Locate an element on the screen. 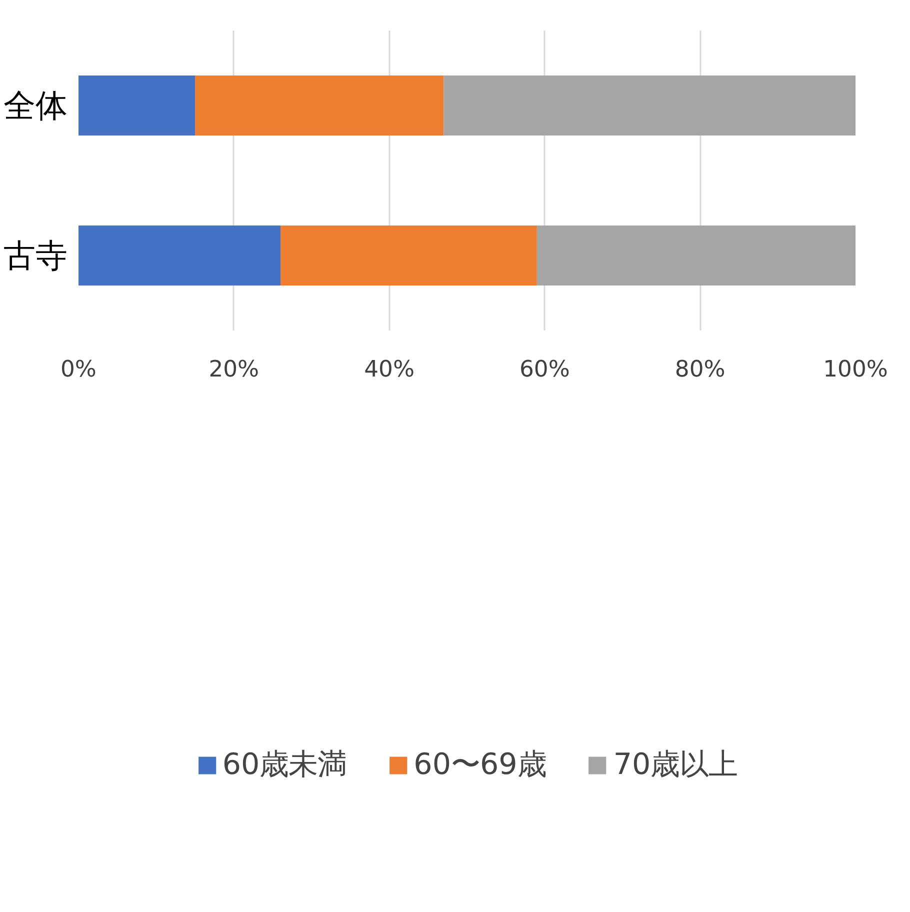 The width and height of the screenshot is (910, 912). y-tick-label: 全体 is located at coordinates (36, 105).